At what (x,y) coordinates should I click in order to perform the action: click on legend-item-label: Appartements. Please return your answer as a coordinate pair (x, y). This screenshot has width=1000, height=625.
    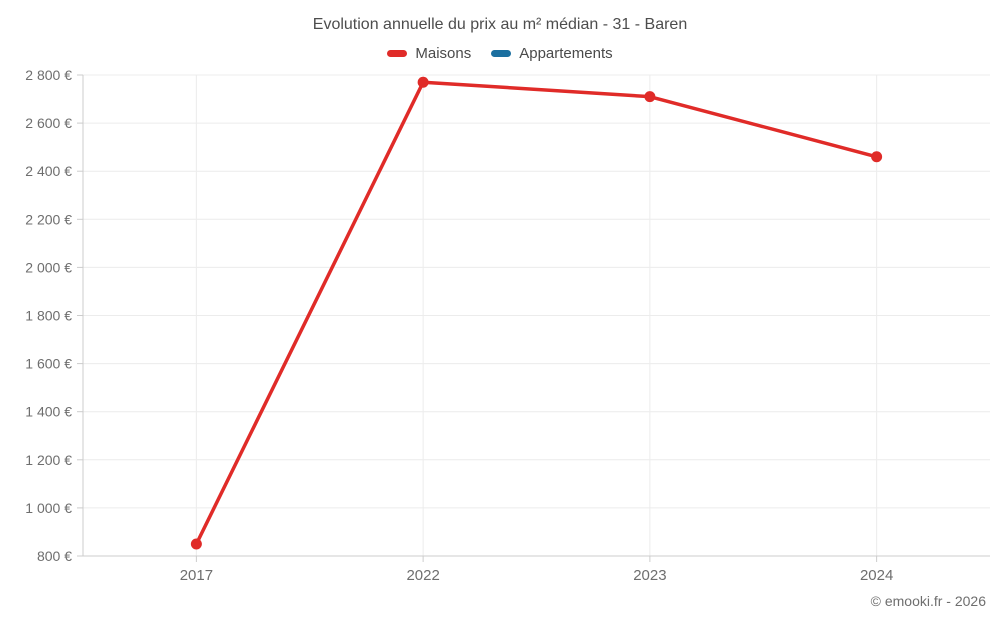
    Looking at the image, I should click on (566, 53).